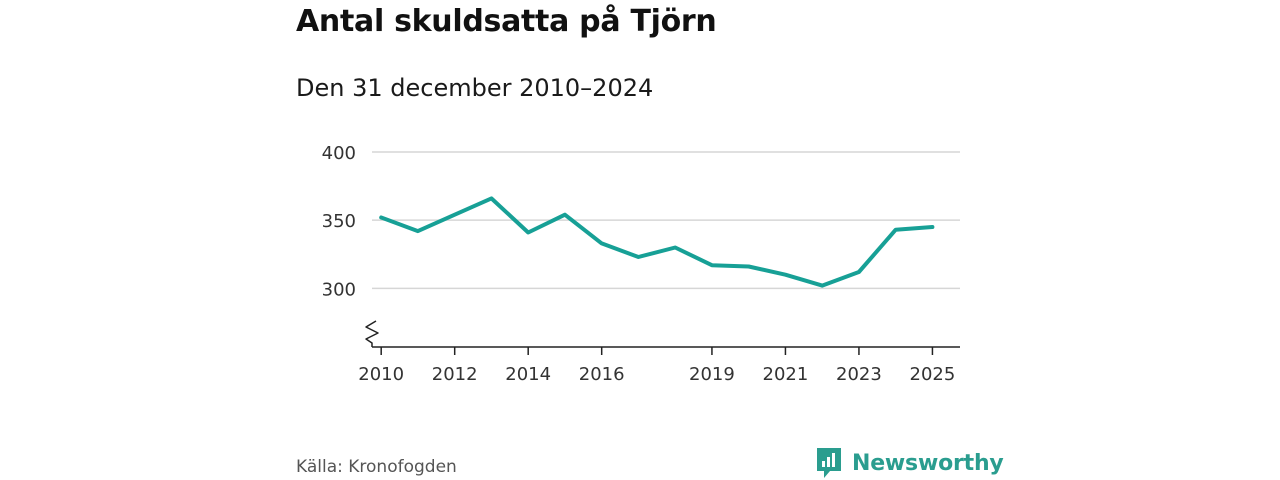 The height and width of the screenshot is (480, 1280). What do you see at coordinates (339, 289) in the screenshot?
I see `y-tick-label: 300` at bounding box center [339, 289].